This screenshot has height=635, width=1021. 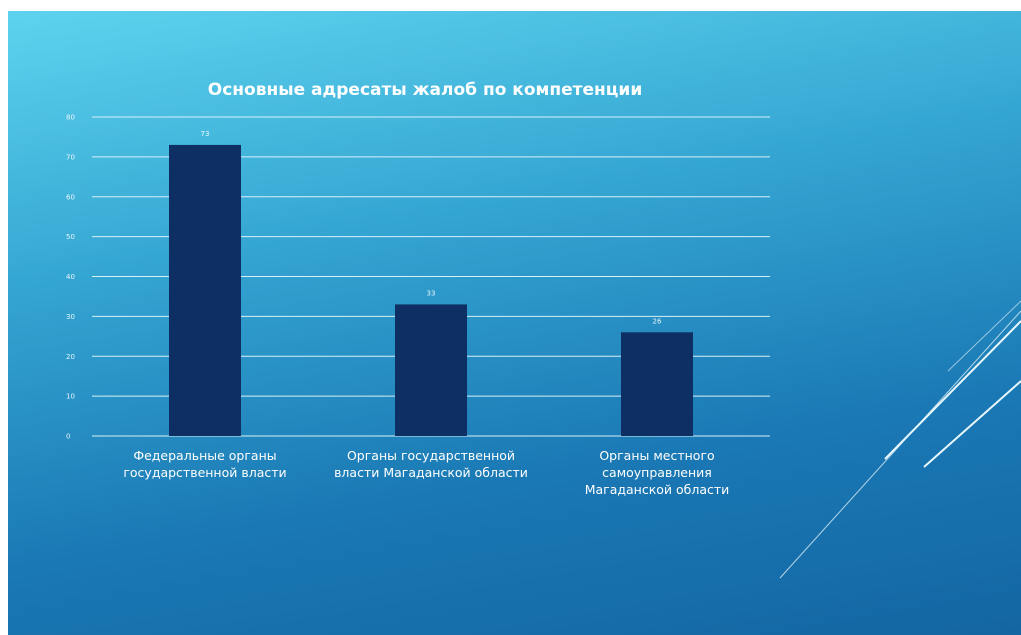 What do you see at coordinates (425, 90) in the screenshot?
I see `chart-title: Основные адресаты жалоб по компетенции` at bounding box center [425, 90].